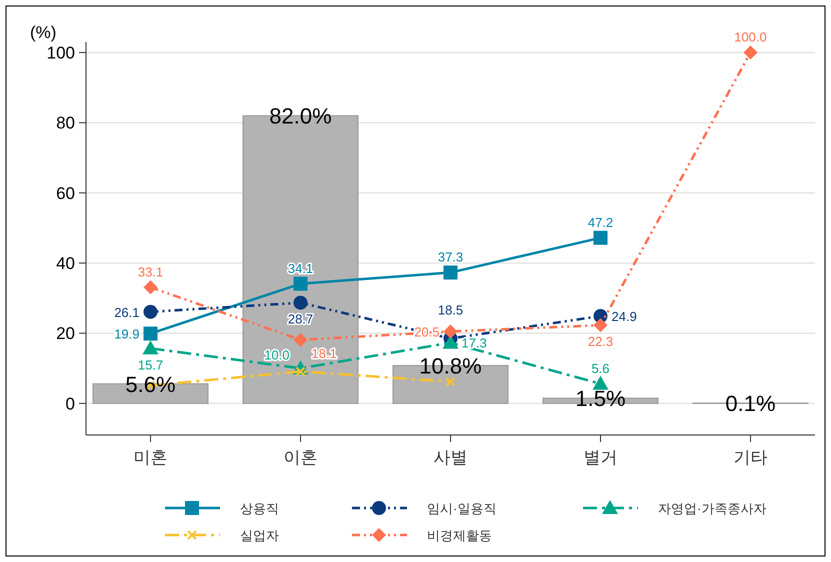 This screenshot has height=562, width=831. I want to click on y-tick-label: 0, so click(70, 404).